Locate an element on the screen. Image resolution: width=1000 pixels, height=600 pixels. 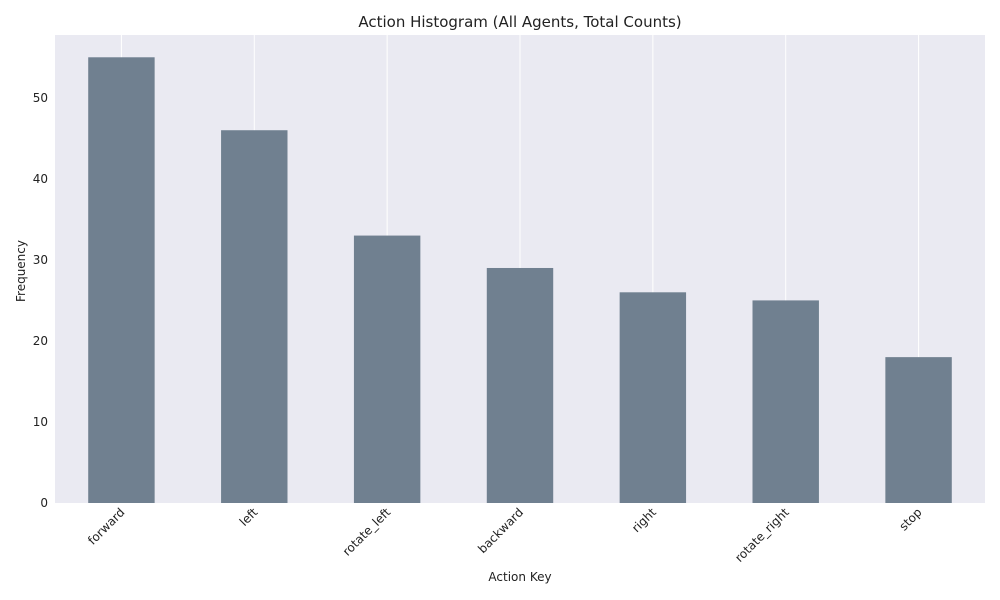
x-tick-label: rotate_right is located at coordinates (762, 535).